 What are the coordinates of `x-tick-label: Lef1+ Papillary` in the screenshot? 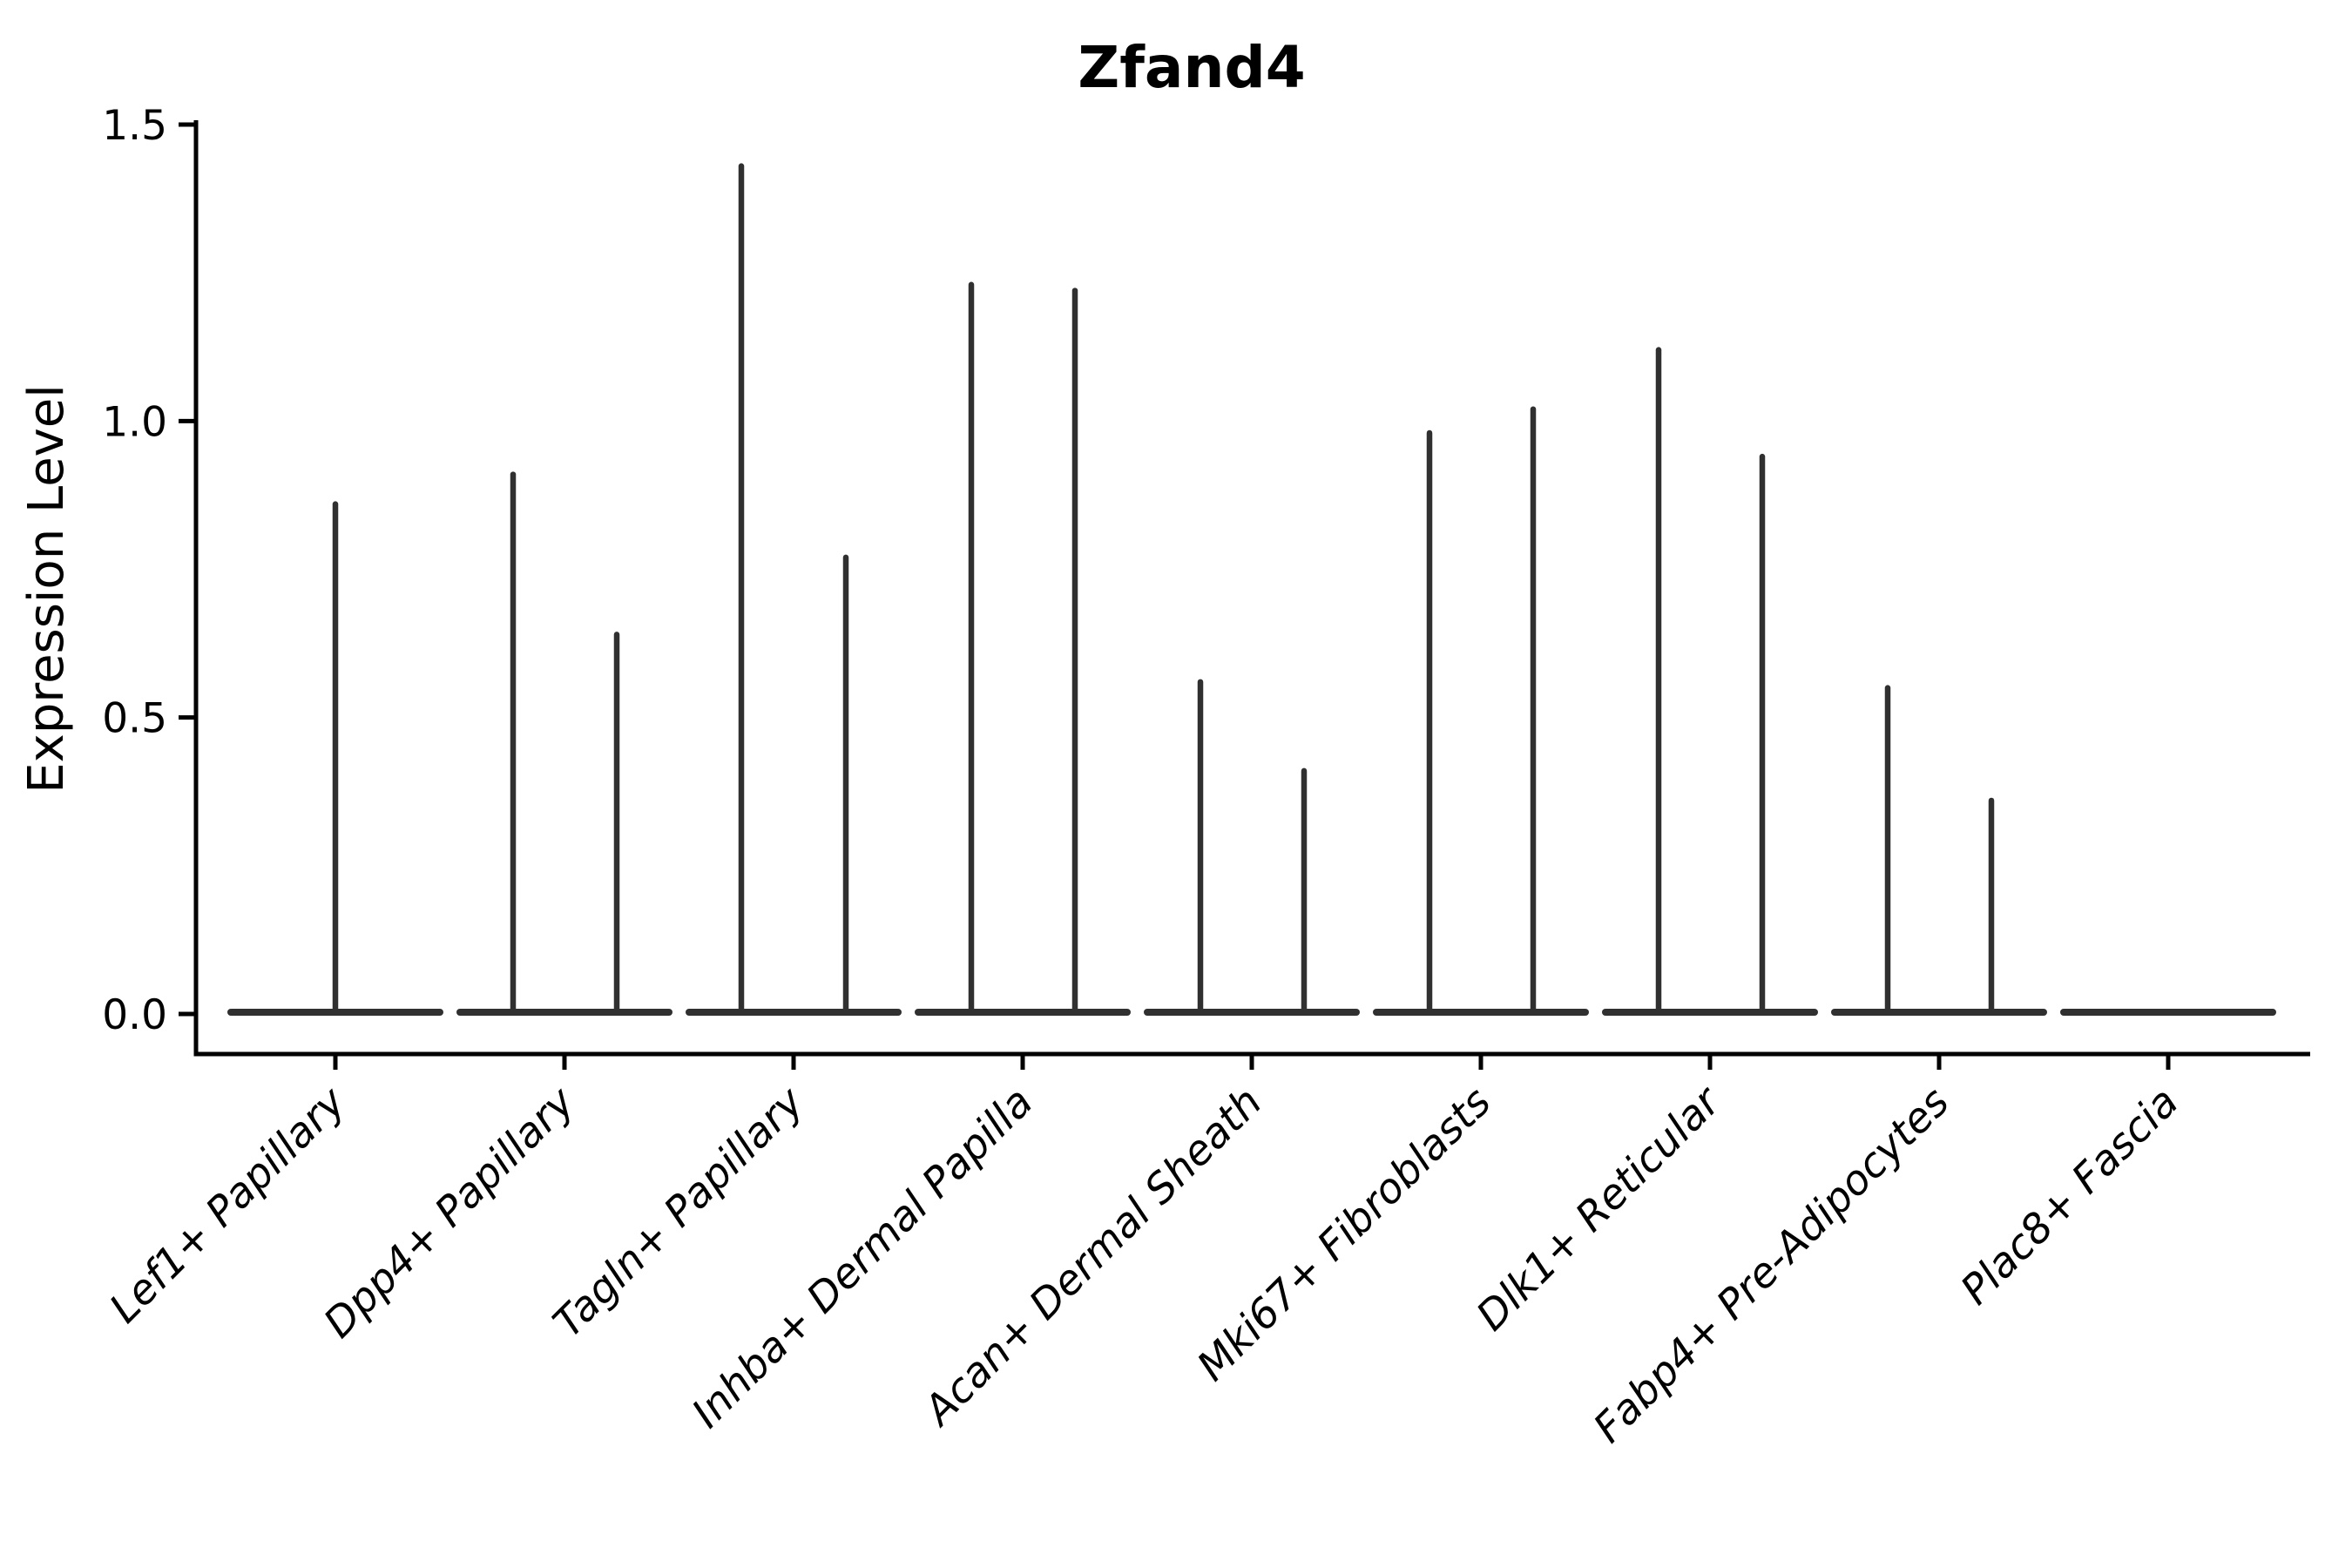 It's located at (228, 1205).